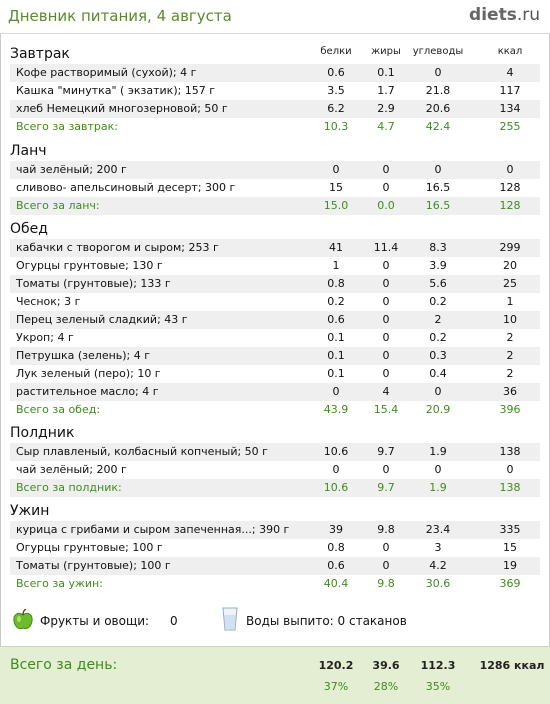 Image resolution: width=550 pixels, height=704 pixels. What do you see at coordinates (438, 108) in the screenshot?
I see `carbs-value: 20.6` at bounding box center [438, 108].